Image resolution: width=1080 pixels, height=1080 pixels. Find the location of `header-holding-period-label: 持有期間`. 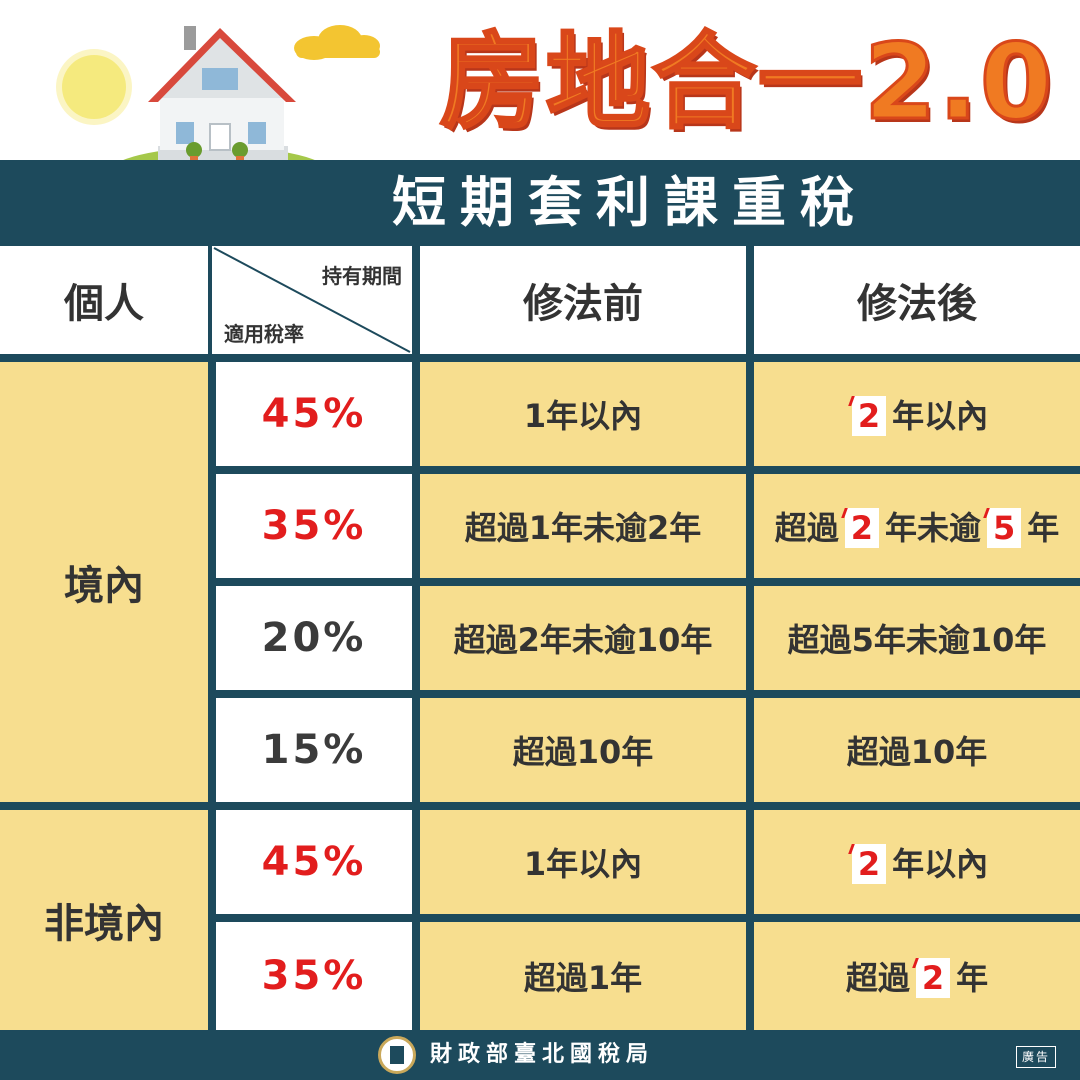

header-holding-period-label: 持有期間 is located at coordinates (362, 276).